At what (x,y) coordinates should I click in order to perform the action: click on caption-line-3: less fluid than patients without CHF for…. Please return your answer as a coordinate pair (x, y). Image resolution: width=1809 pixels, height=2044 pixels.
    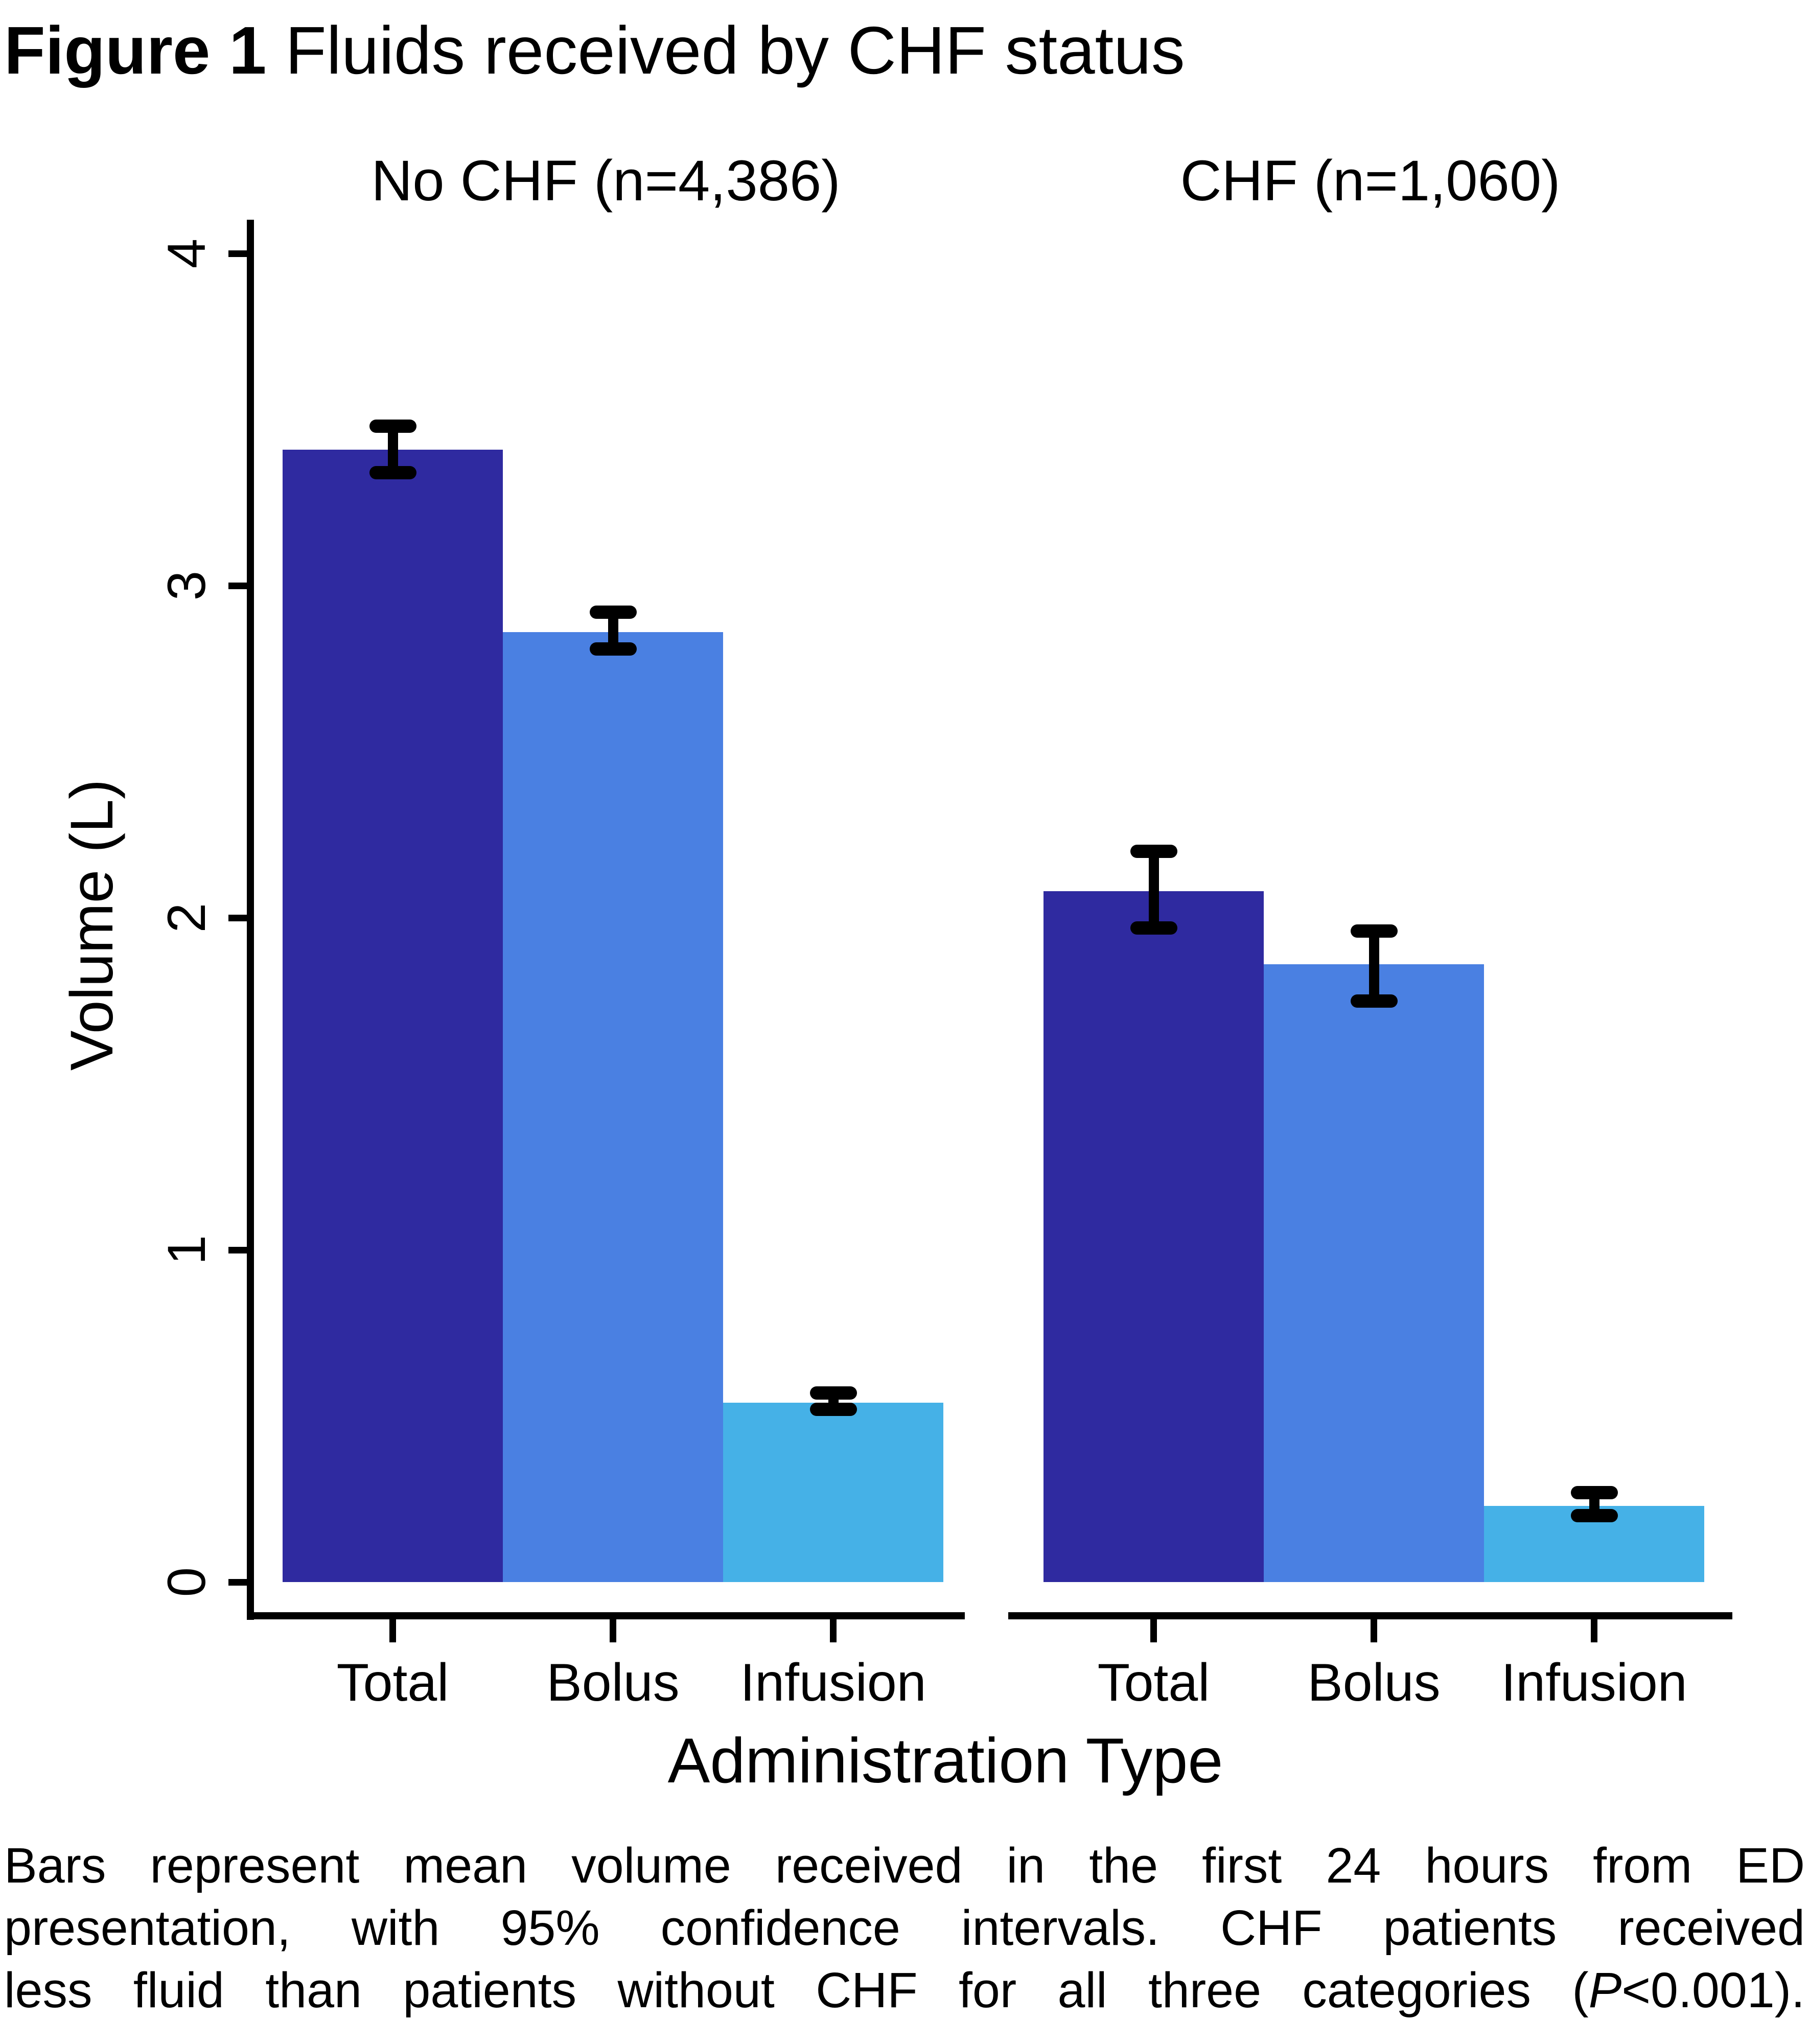
    Looking at the image, I should click on (904, 1990).